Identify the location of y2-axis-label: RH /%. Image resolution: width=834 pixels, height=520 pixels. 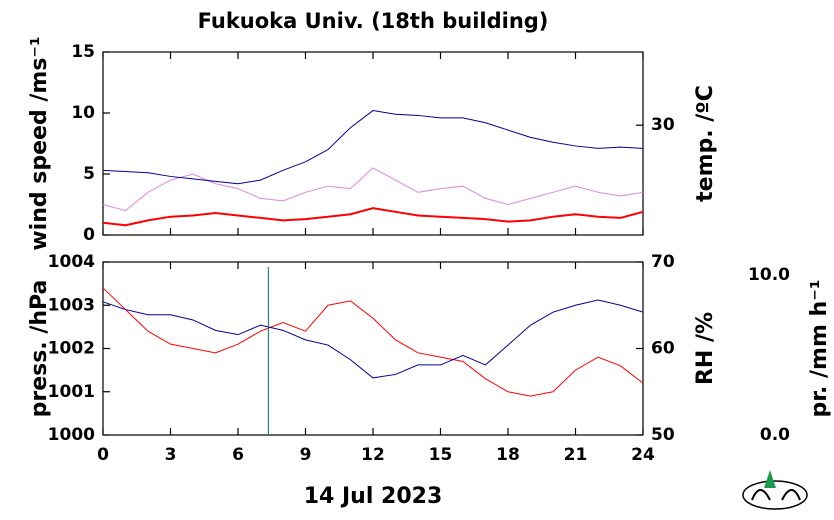
(705, 348).